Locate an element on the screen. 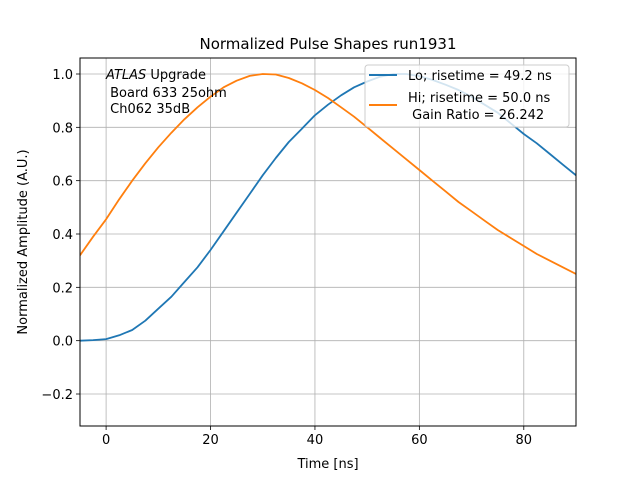  y-tick-label: 0.4 is located at coordinates (62, 235).